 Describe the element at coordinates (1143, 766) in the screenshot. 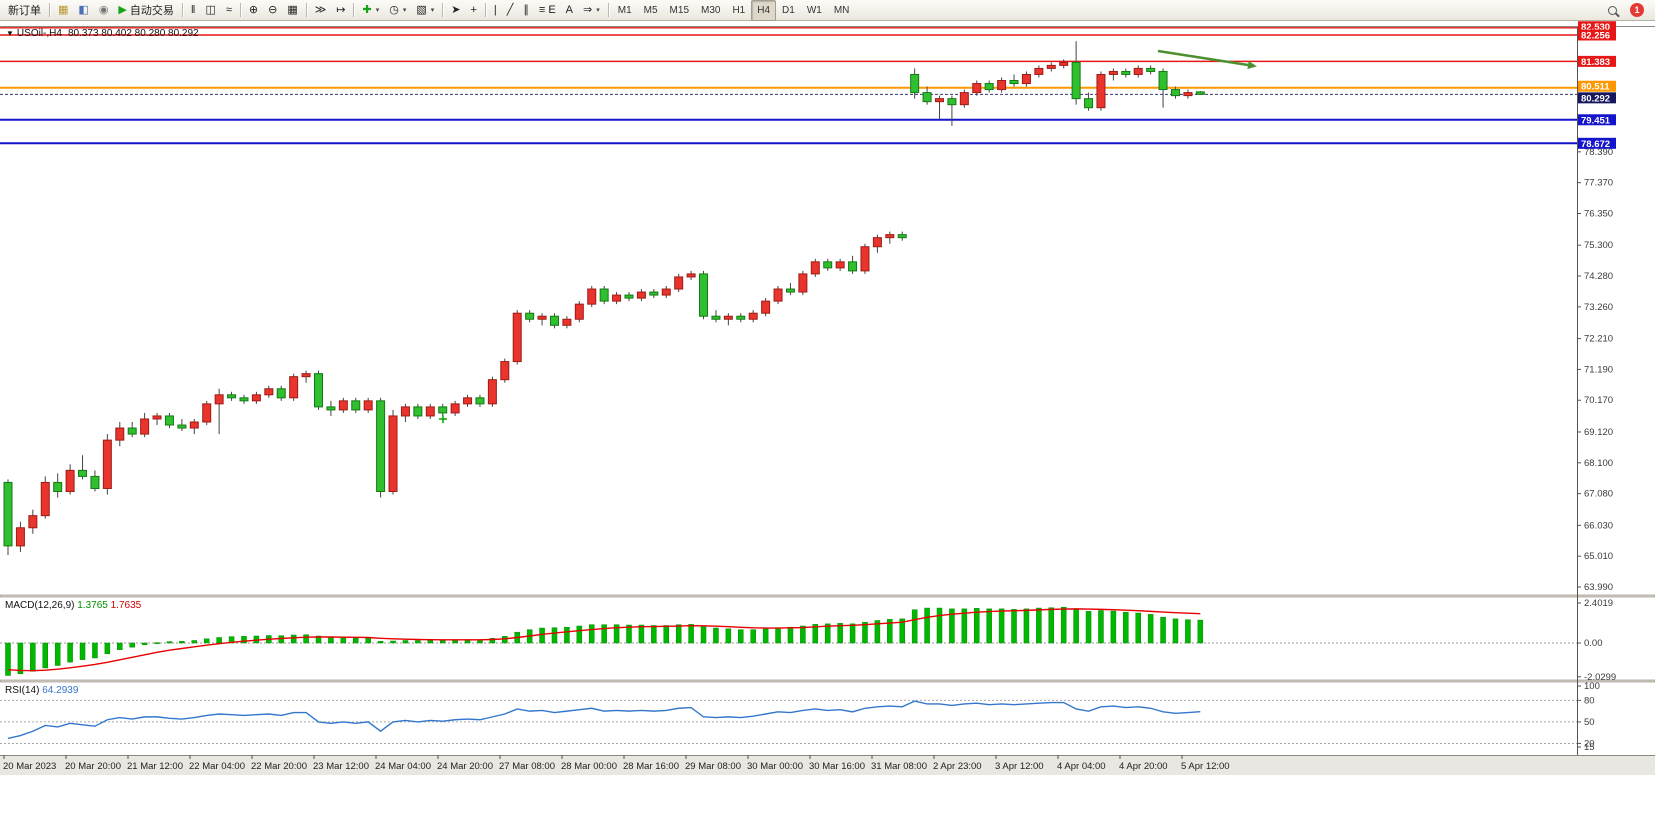

I see `time-axis-label: 4 Apr 20:00` at that location.